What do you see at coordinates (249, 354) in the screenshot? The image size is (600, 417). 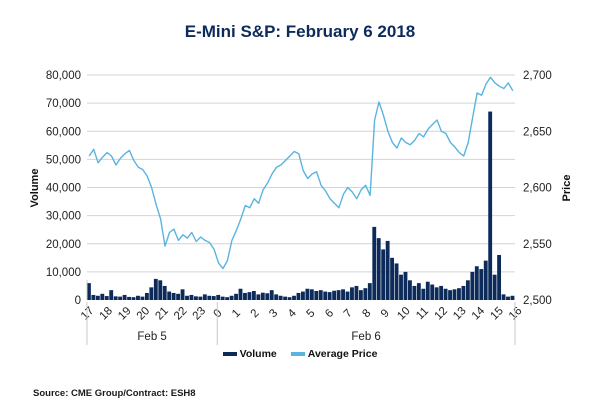 I see `legend-item-volume: Volume` at bounding box center [249, 354].